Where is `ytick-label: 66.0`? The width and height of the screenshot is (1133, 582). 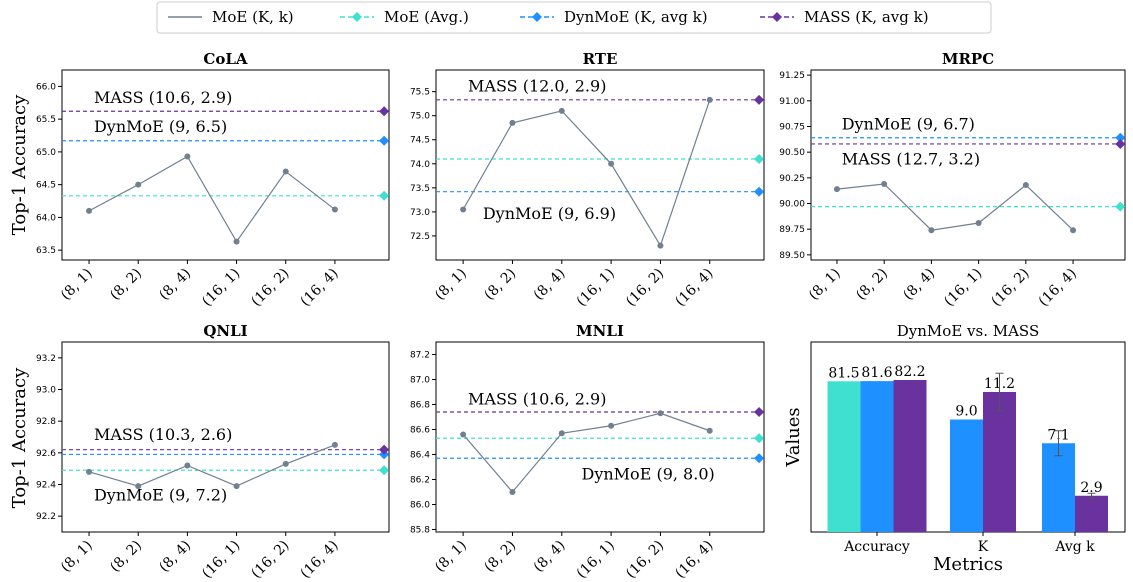 ytick-label: 66.0 is located at coordinates (46, 87).